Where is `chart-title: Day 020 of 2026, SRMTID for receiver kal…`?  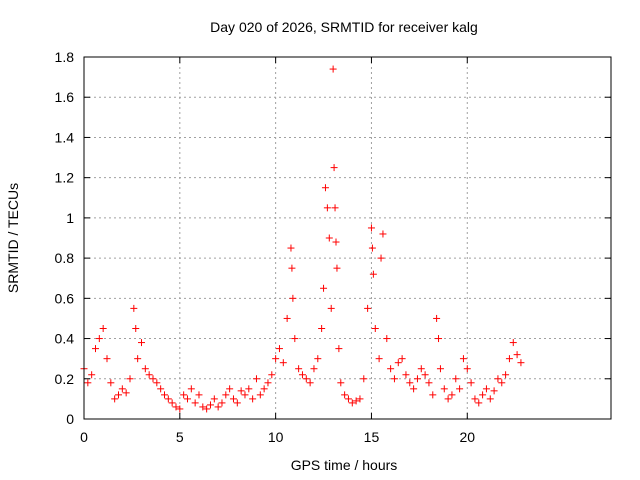 chart-title: Day 020 of 2026, SRMTID for receiver kal… is located at coordinates (344, 27).